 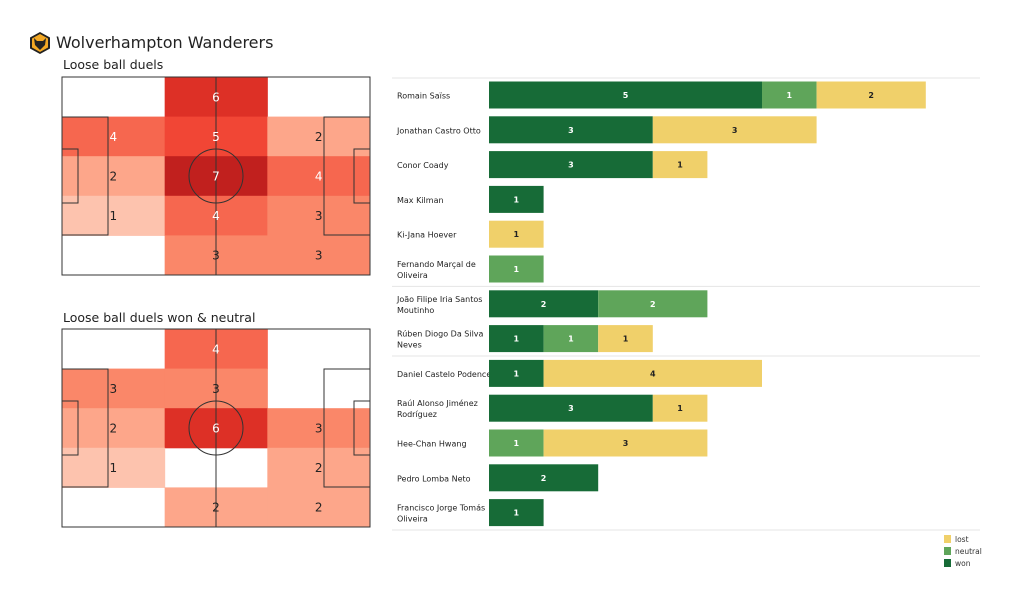 I want to click on player-label: Rodríguez, so click(x=417, y=414).